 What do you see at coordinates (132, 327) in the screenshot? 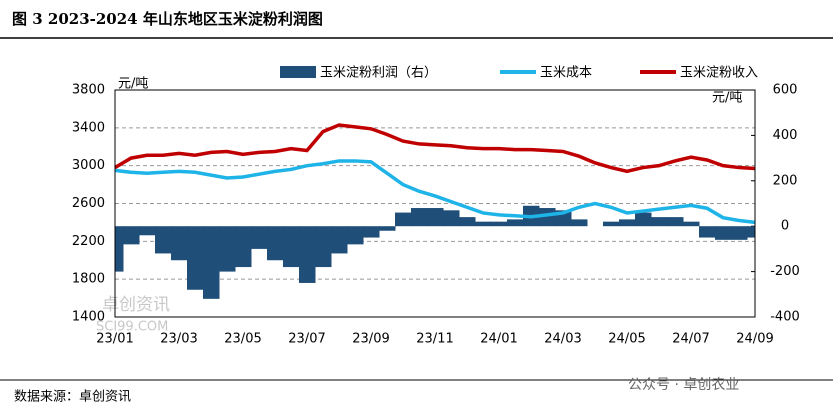
I see `watermark-site: SCI99.COM` at bounding box center [132, 327].